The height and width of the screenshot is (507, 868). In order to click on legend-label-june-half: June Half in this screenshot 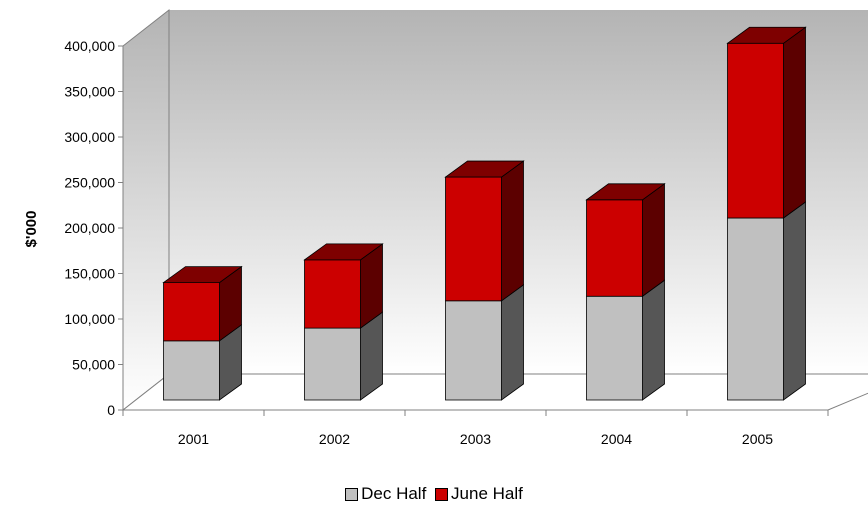, I will do `click(487, 493)`.